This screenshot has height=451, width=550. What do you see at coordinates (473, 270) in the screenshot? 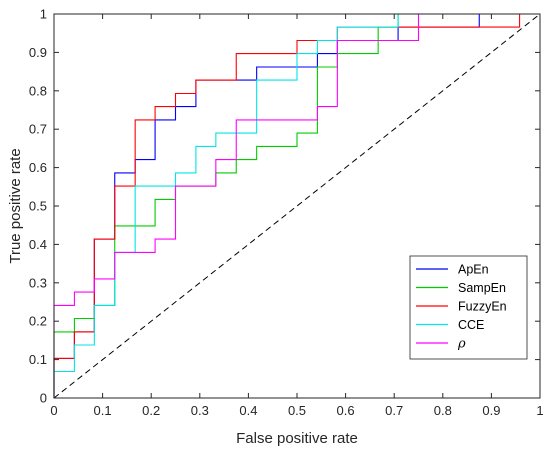
I see `legend-label-0: ApEn` at bounding box center [473, 270].